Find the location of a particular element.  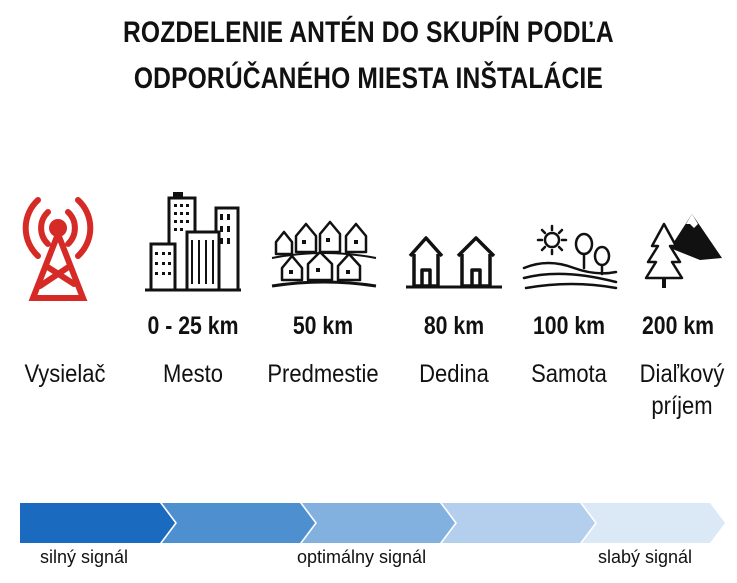

signal-strong-label: silný signál is located at coordinates (84, 557).